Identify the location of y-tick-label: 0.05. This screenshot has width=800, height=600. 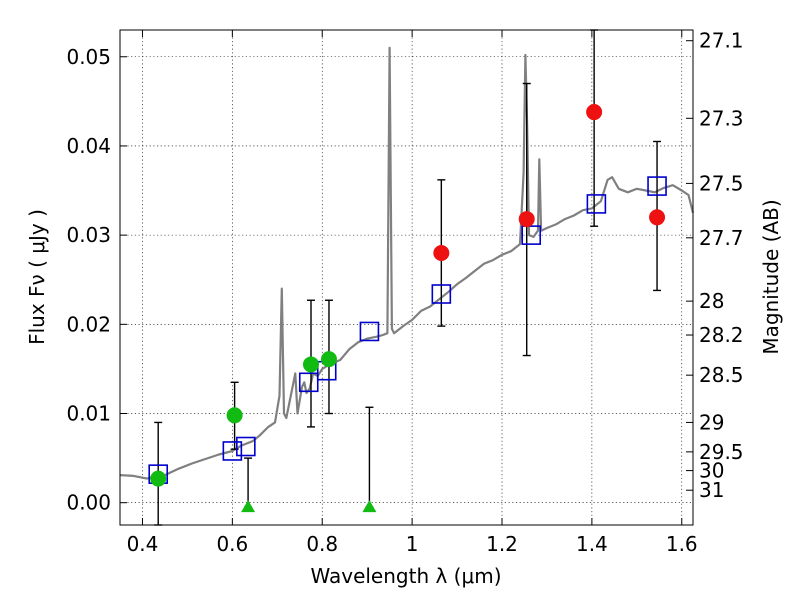
(88, 57).